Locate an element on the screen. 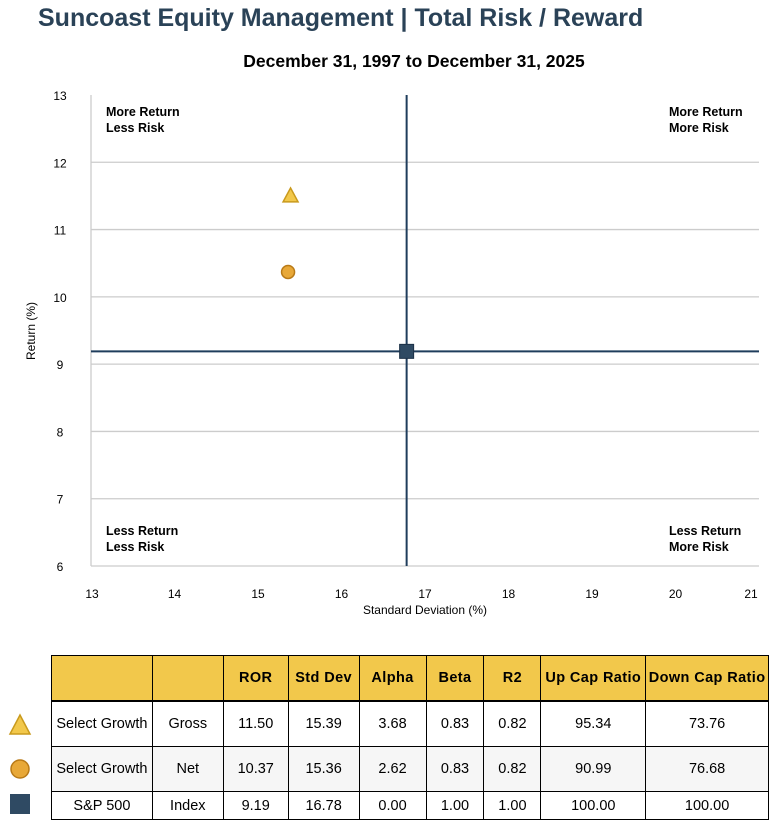 This screenshot has width=776, height=827. y-tick-label: 12 is located at coordinates (60, 163).